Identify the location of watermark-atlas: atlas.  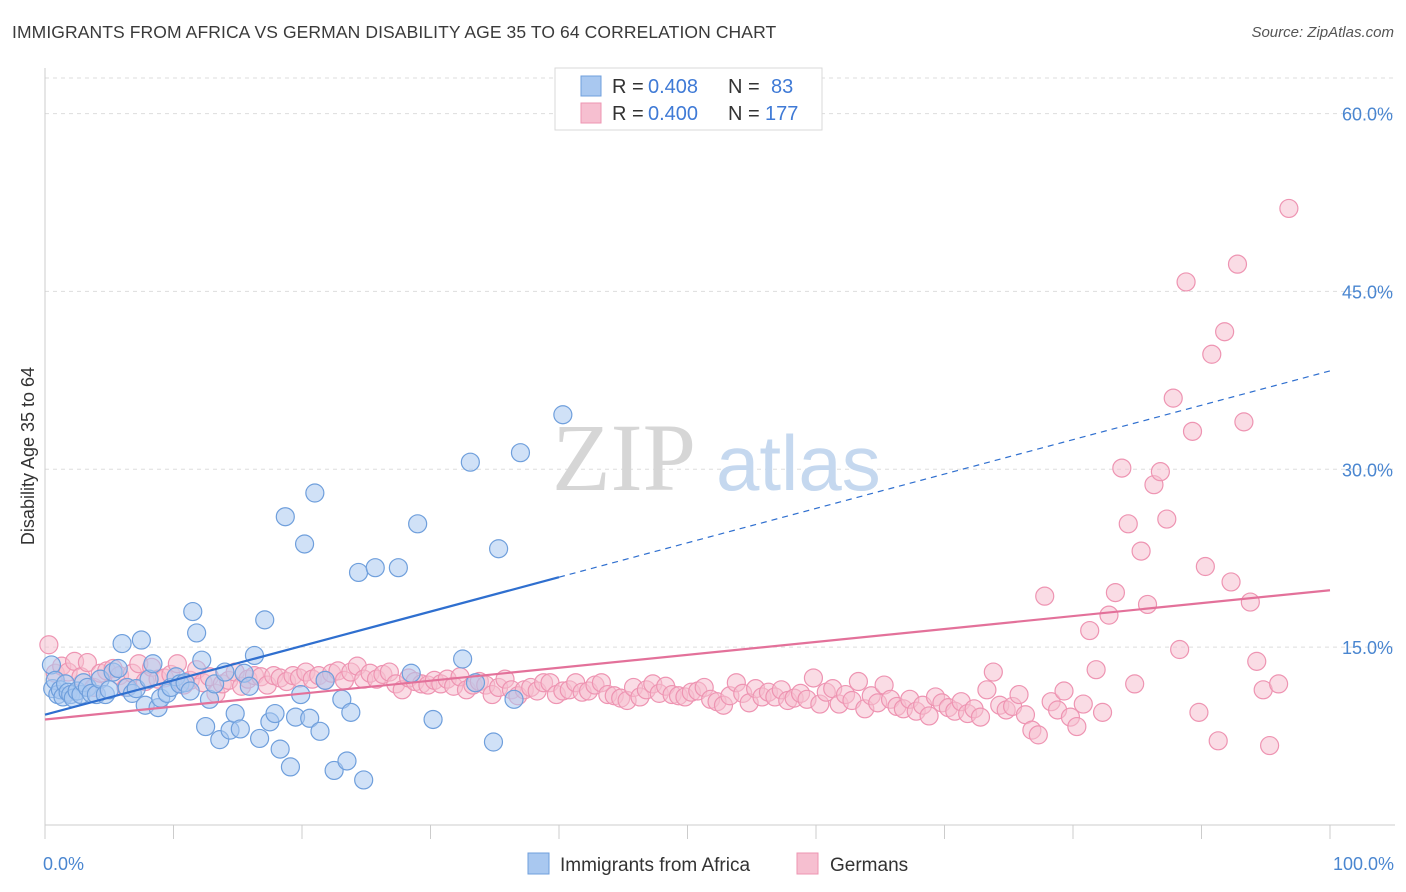
(798, 463).